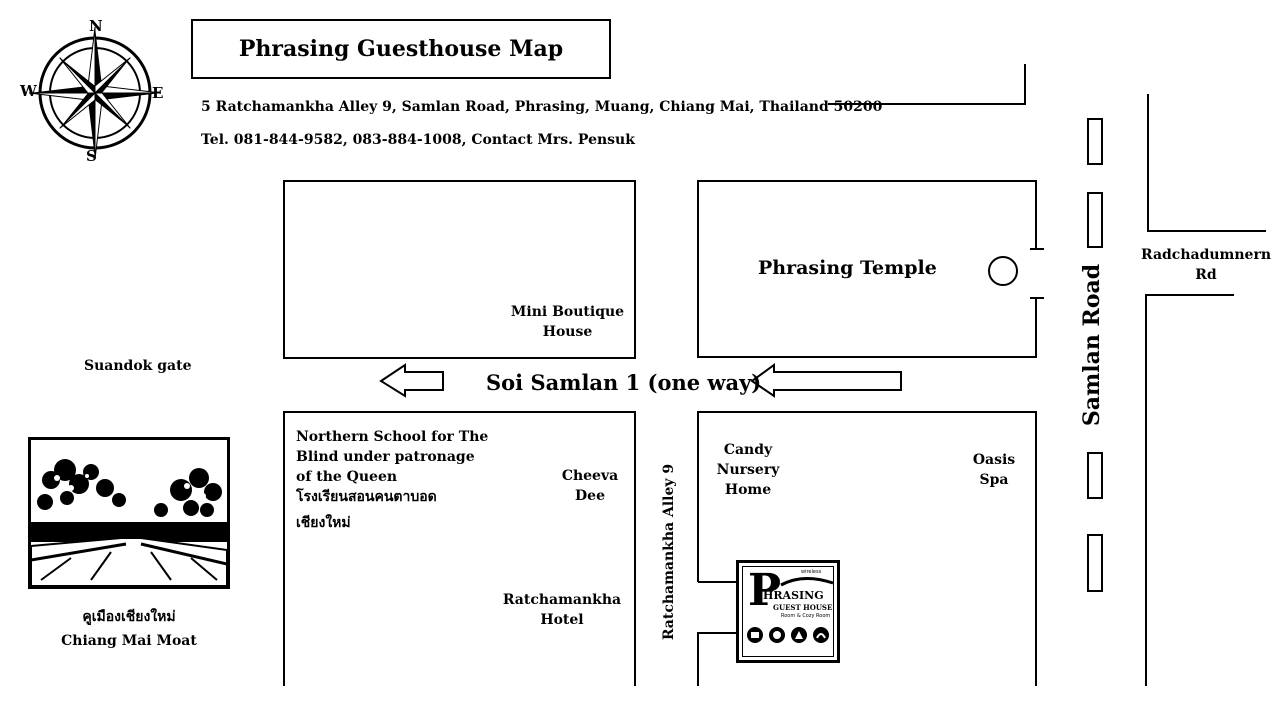 This screenshot has width=1280, height=720. I want to click on mini-boutique-line: House, so click(567, 332).